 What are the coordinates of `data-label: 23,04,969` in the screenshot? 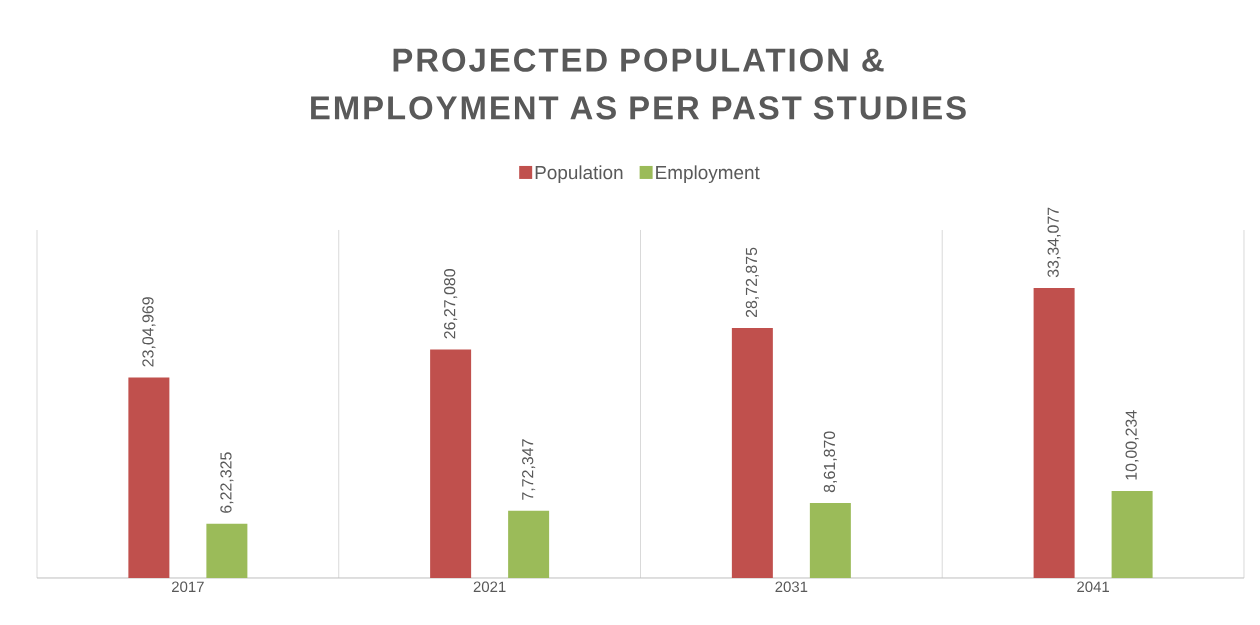 It's located at (149, 332).